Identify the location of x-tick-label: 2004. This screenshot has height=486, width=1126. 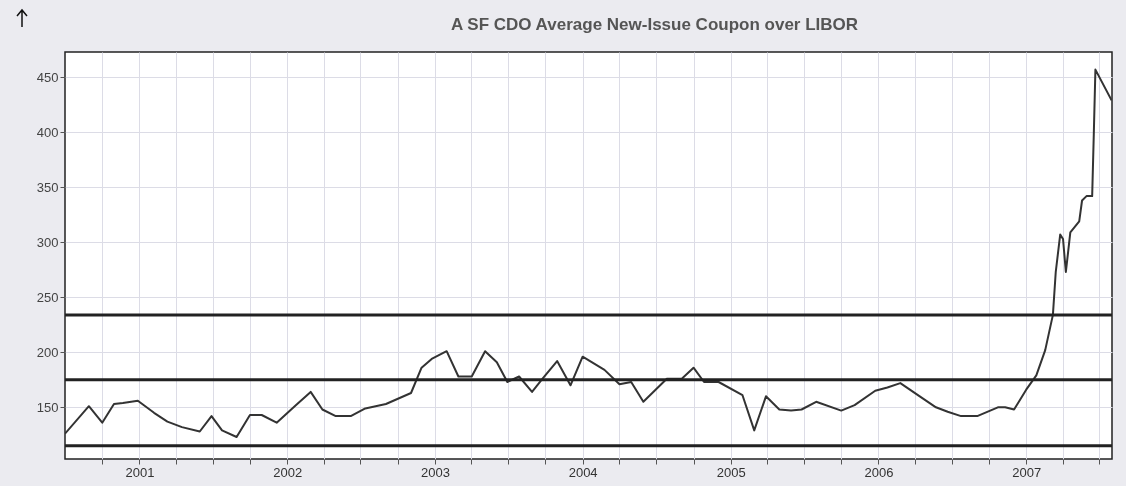
(583, 472).